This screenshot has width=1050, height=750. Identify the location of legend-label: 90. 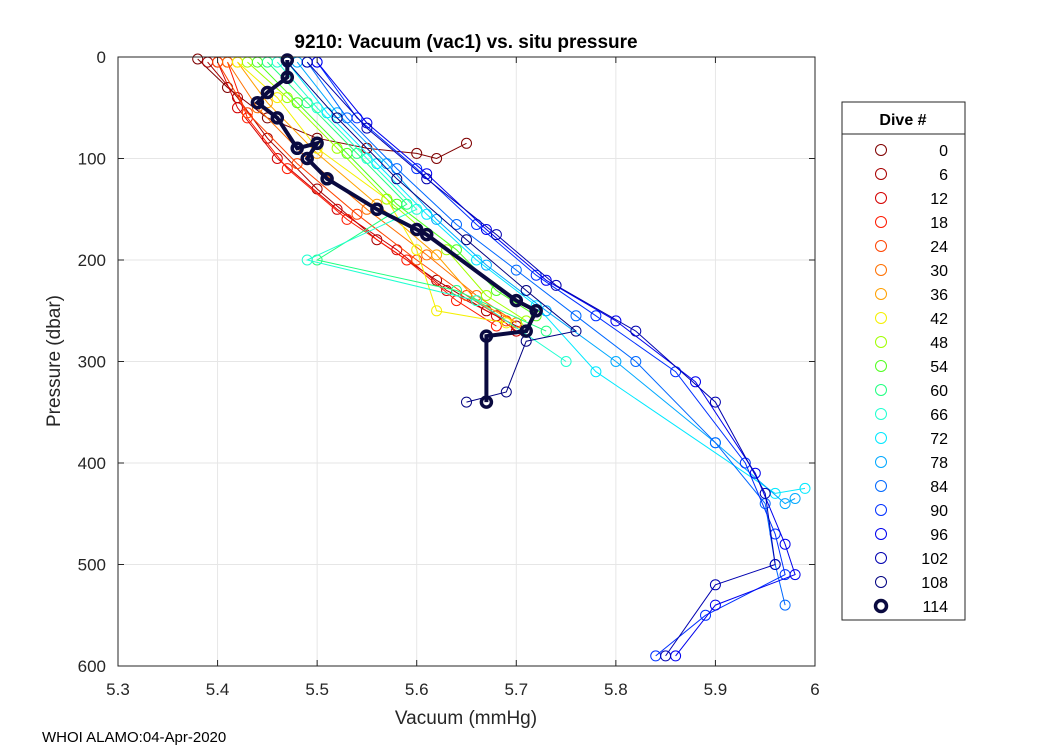
(939, 511).